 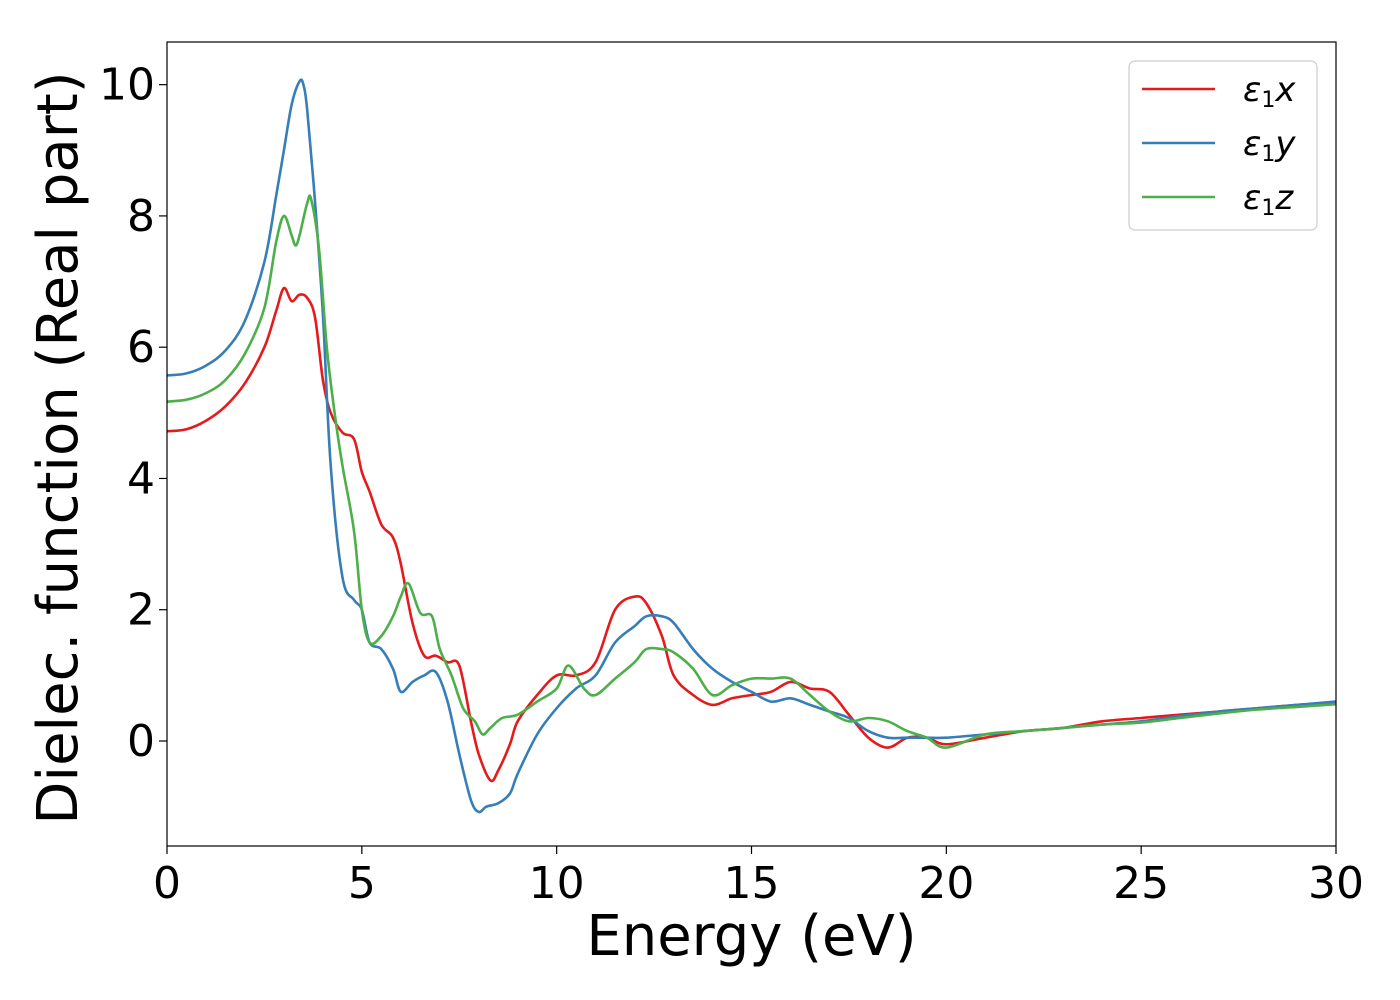 I want to click on y-tick-label: 8, so click(x=141, y=216).